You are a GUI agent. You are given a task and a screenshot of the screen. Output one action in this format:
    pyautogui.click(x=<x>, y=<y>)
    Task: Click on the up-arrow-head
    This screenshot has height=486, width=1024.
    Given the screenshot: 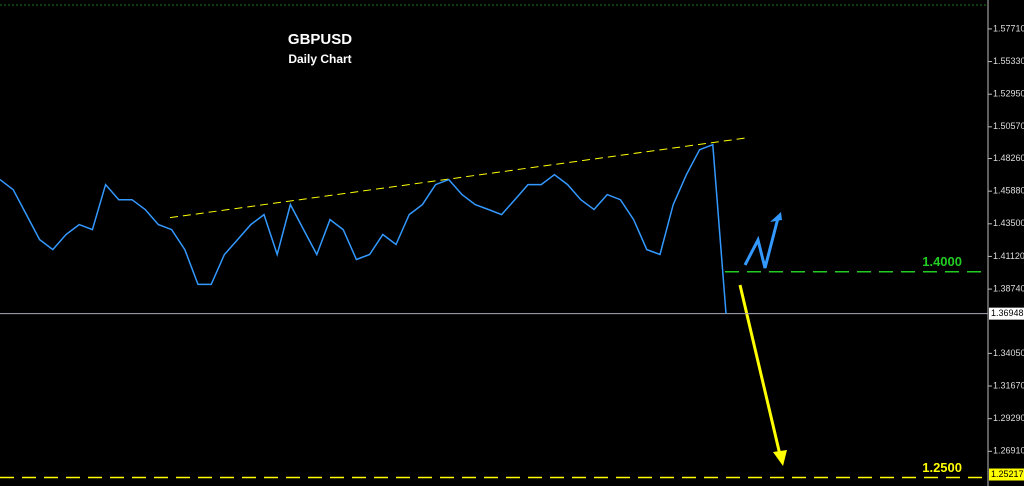 What is the action you would take?
    pyautogui.click(x=776, y=217)
    